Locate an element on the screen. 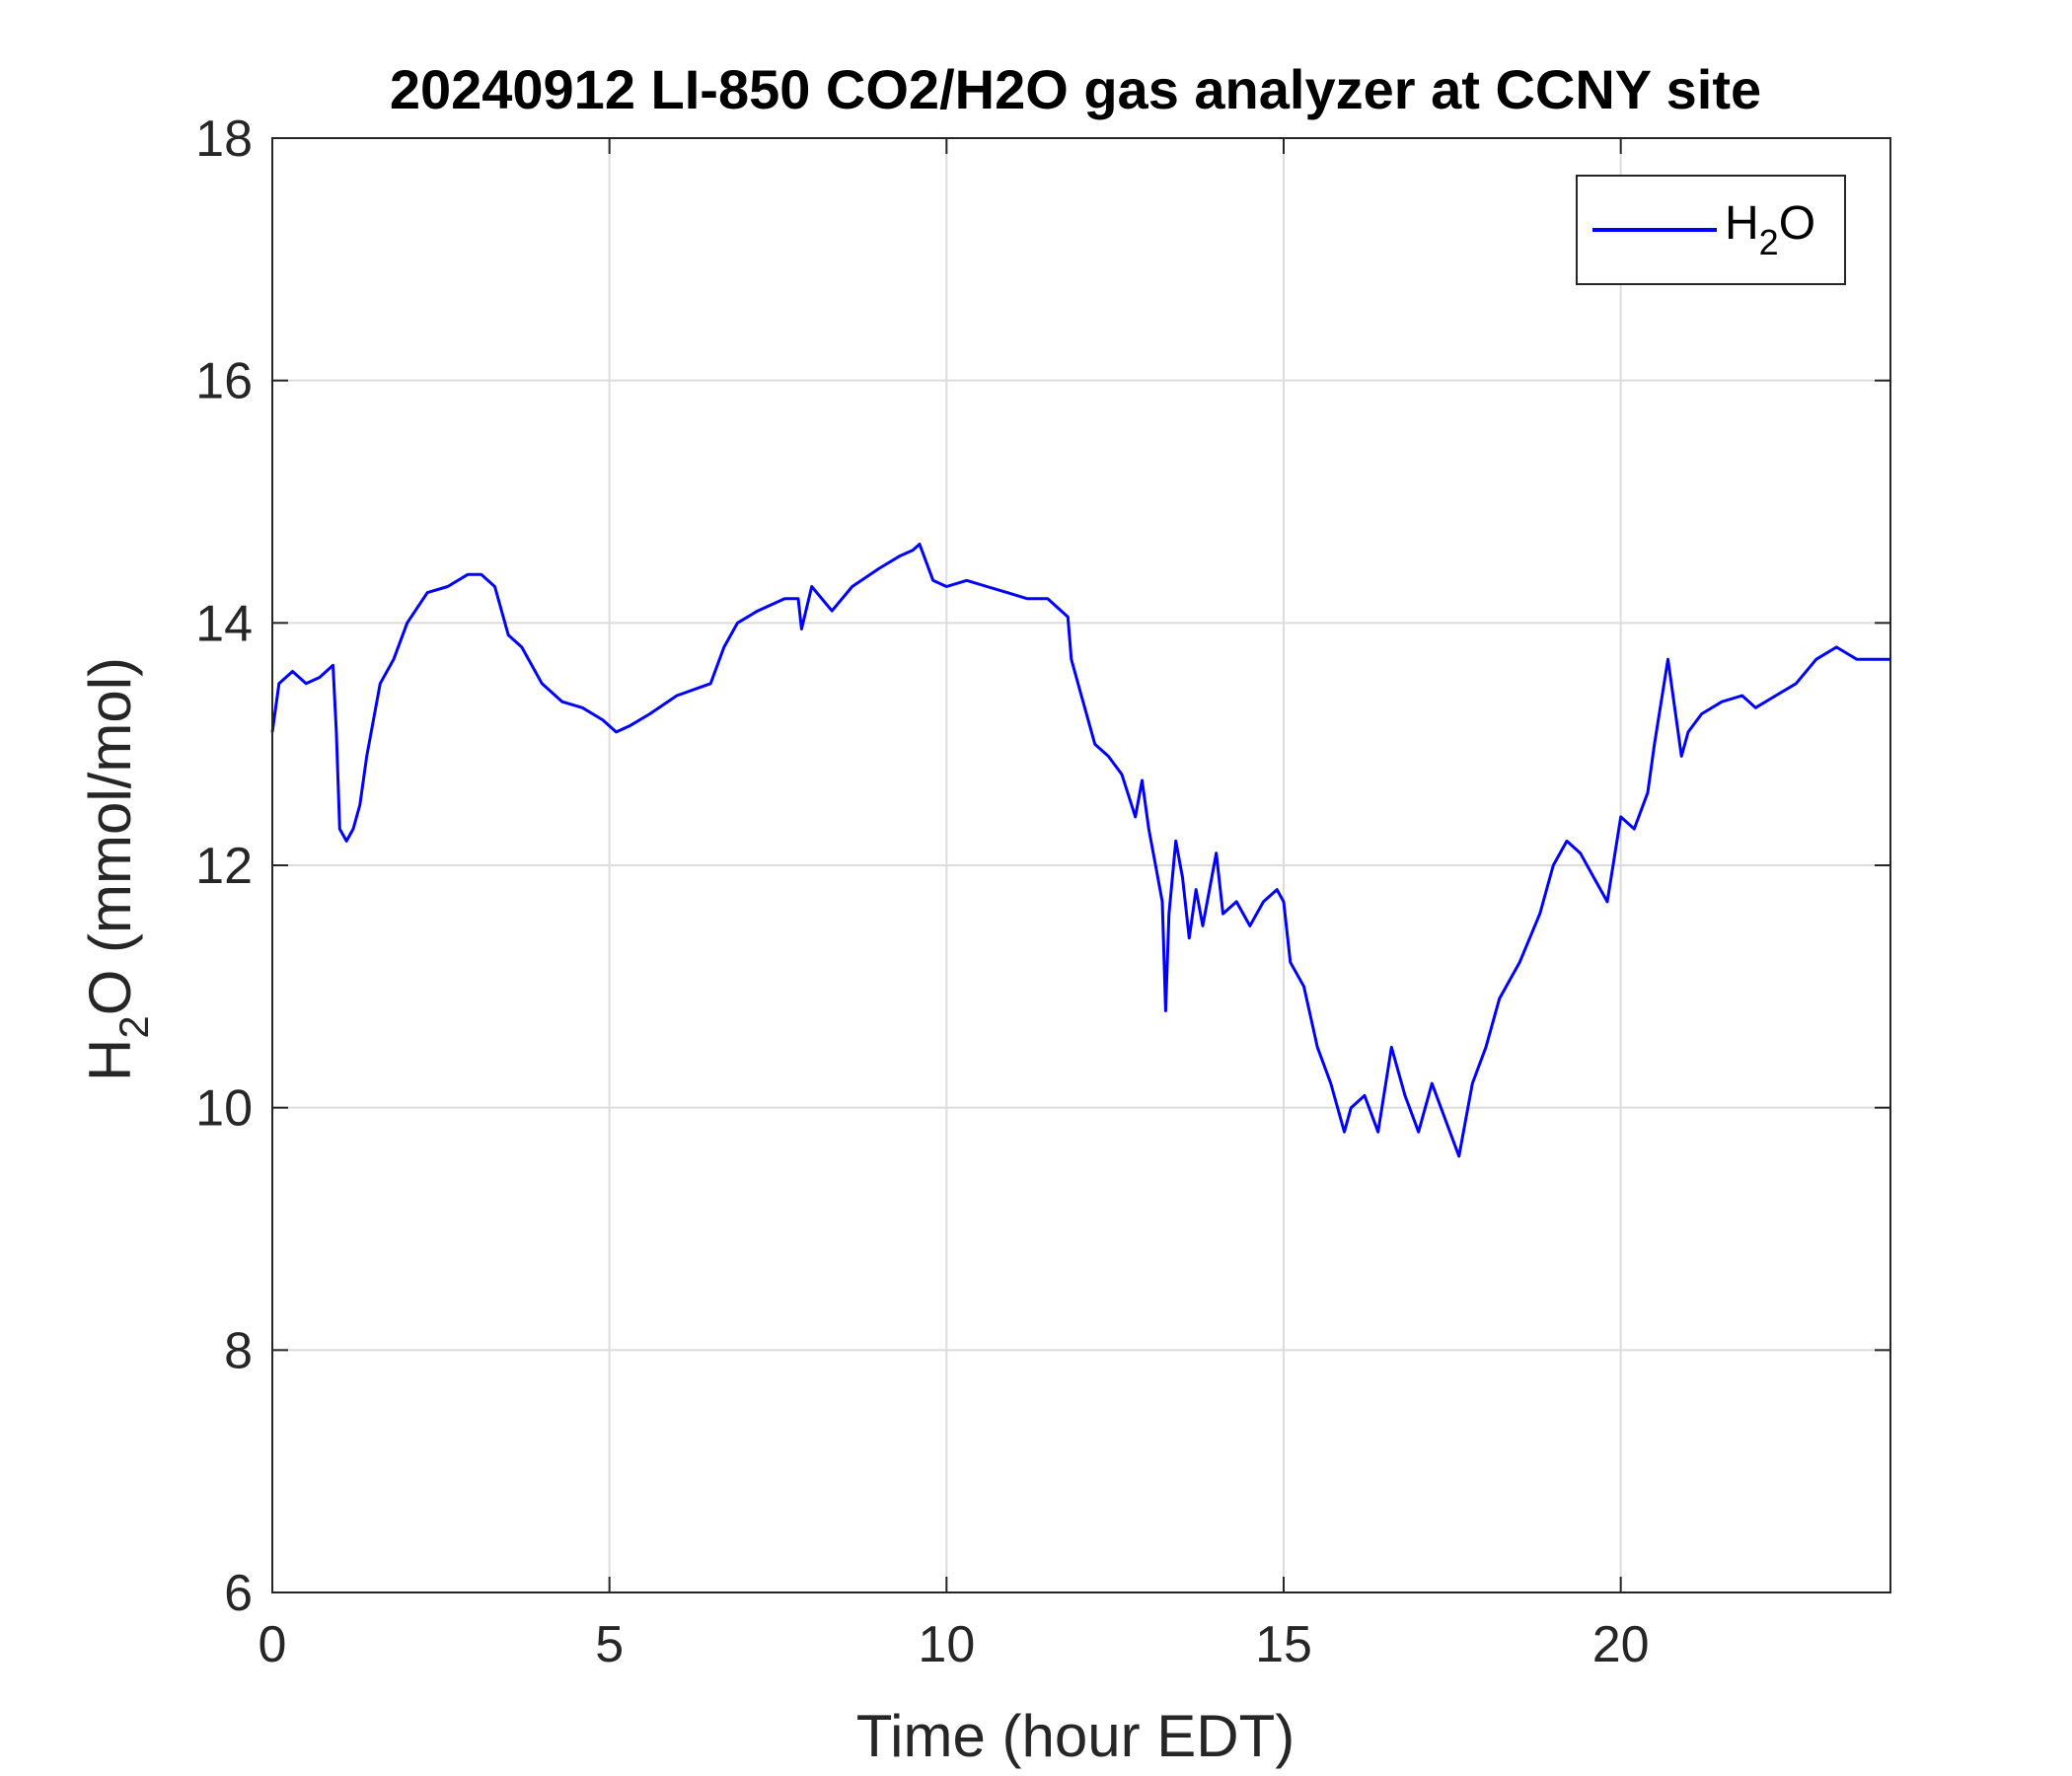 The height and width of the screenshot is (1776, 2072). y-tick-label: 18 is located at coordinates (224, 140).